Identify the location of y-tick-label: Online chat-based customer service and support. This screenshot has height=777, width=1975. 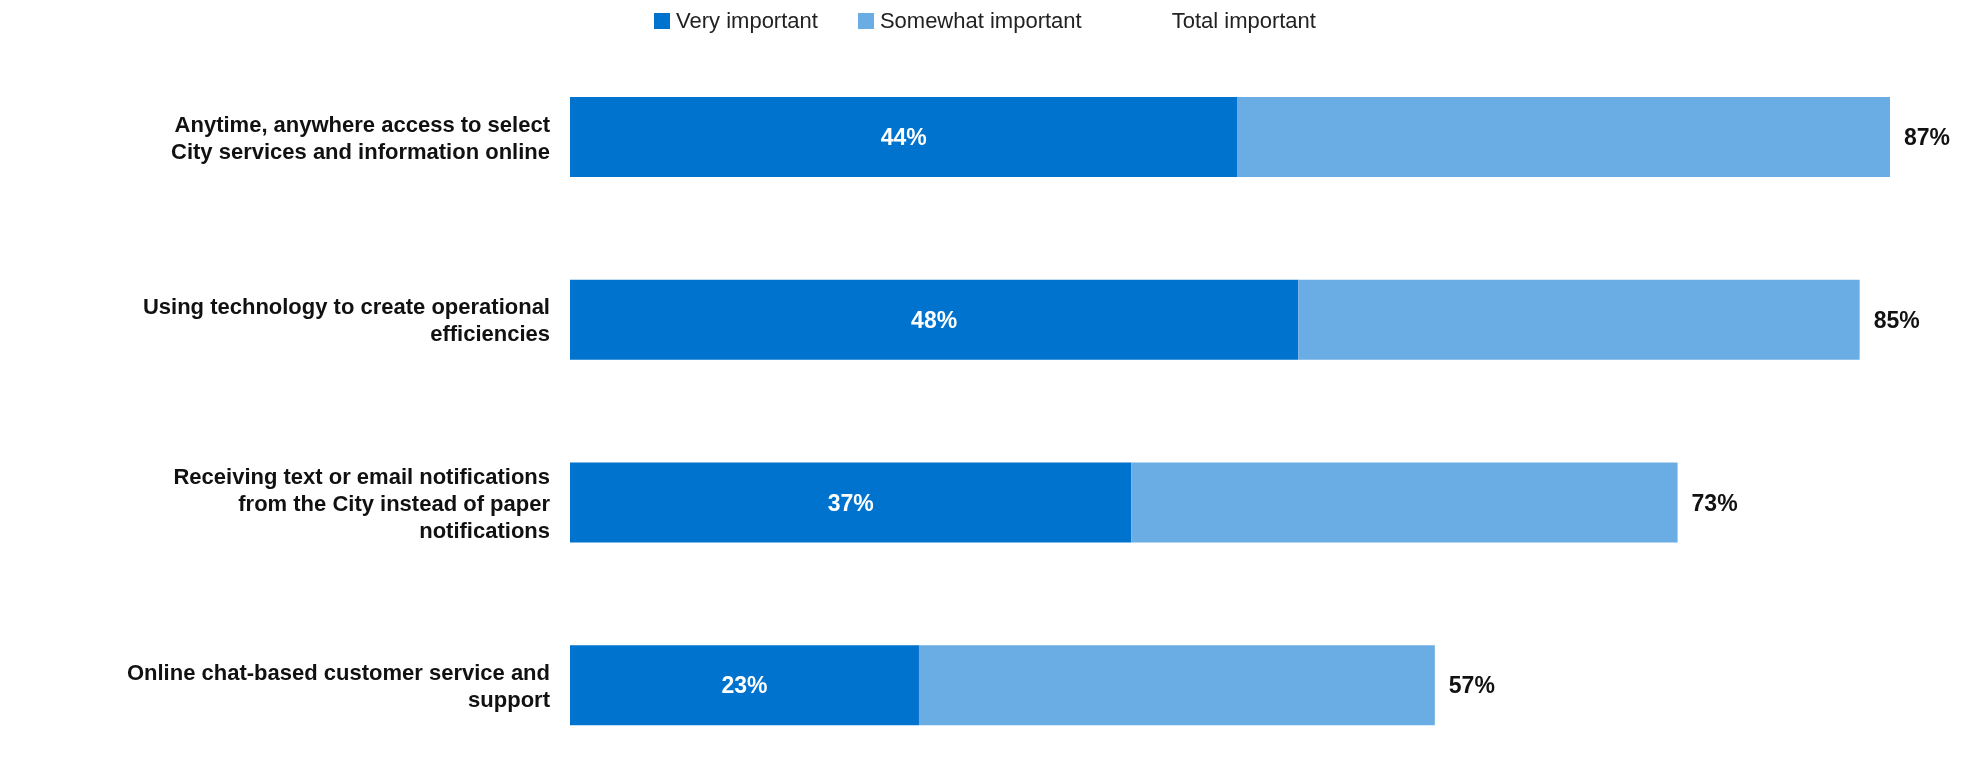
(338, 685).